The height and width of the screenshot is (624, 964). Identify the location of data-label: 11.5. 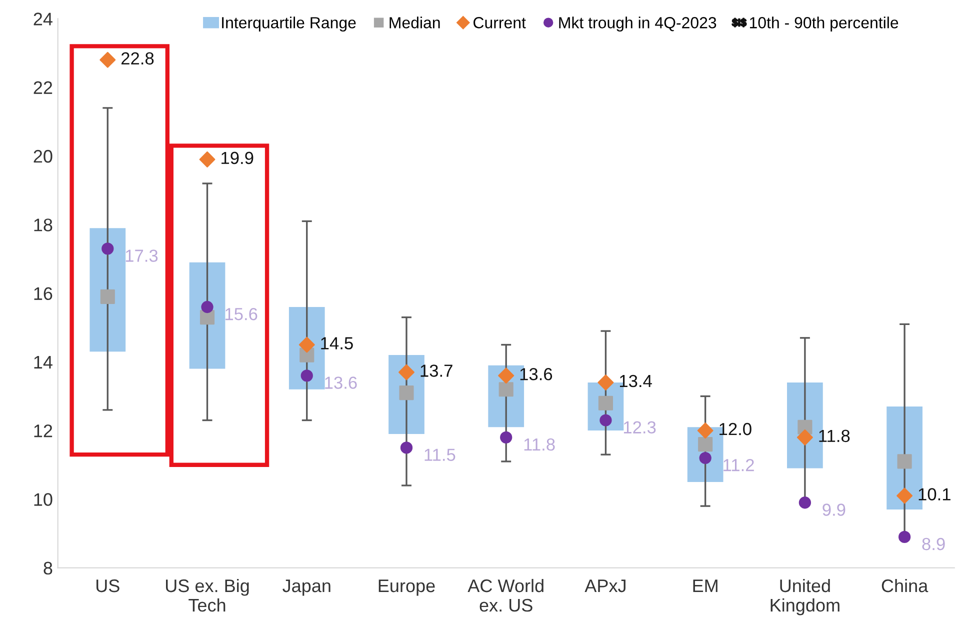
(440, 454).